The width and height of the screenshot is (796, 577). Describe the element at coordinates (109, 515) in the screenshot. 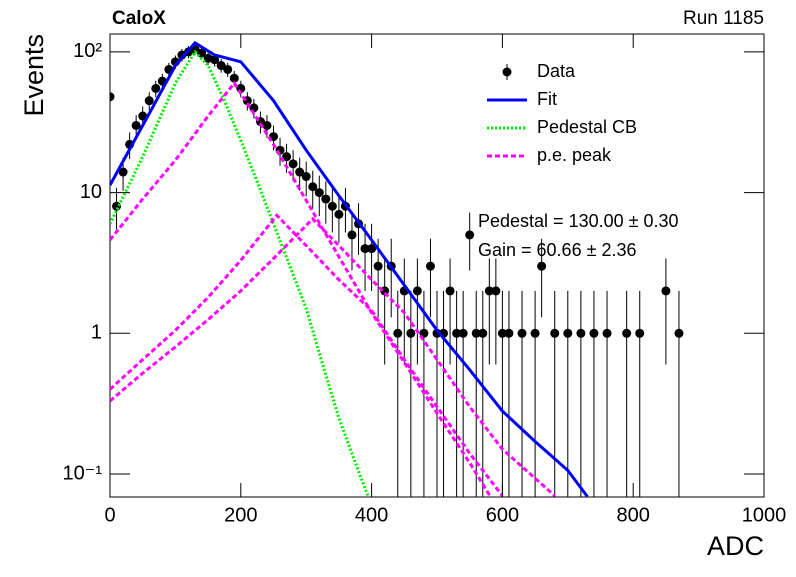

I see `x-tick-label: 0` at that location.